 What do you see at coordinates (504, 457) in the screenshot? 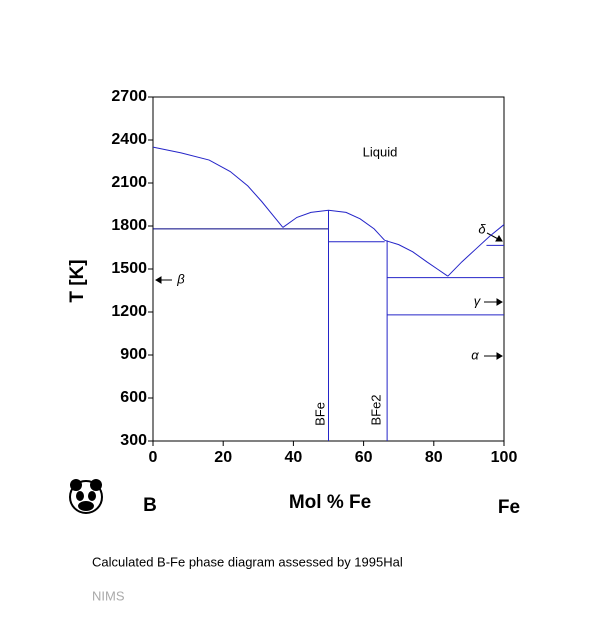
I see `x-tick-label: 100` at bounding box center [504, 457].